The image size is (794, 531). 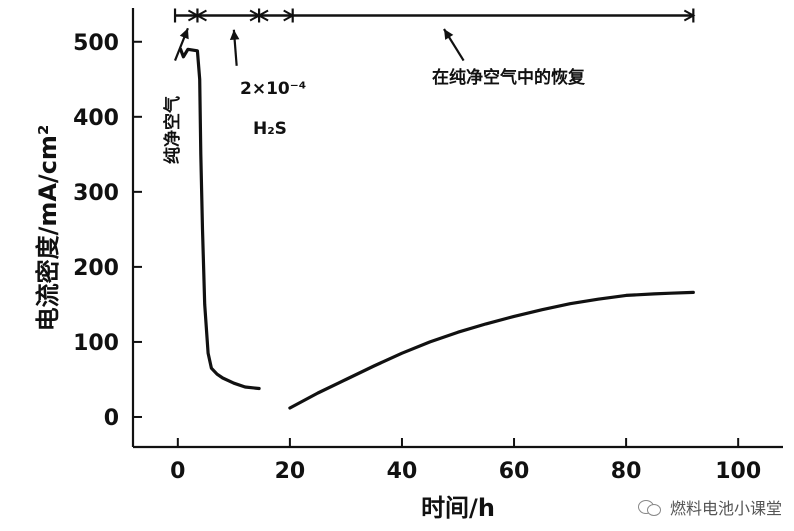 I want to click on x-tick-label-80: 80, so click(x=626, y=471).